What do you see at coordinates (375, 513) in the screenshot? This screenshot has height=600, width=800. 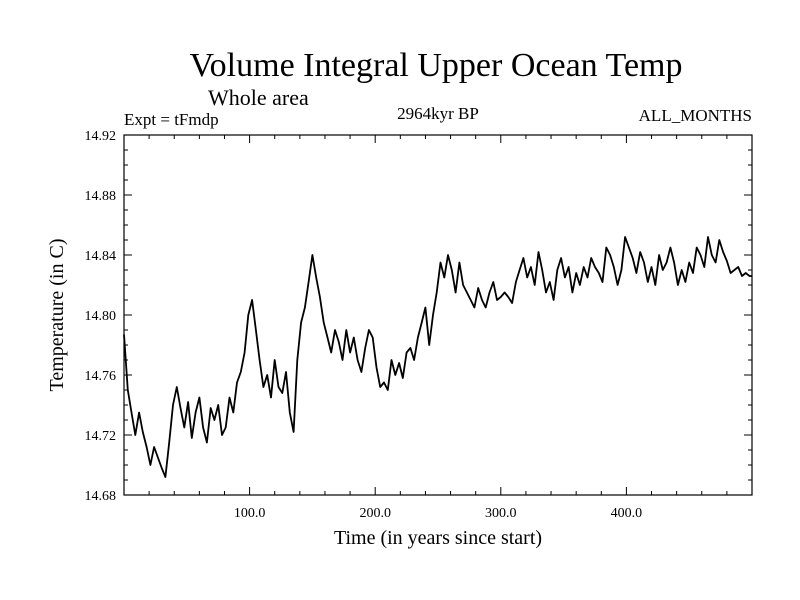 I see `x-tick-label: 200.0` at bounding box center [375, 513].